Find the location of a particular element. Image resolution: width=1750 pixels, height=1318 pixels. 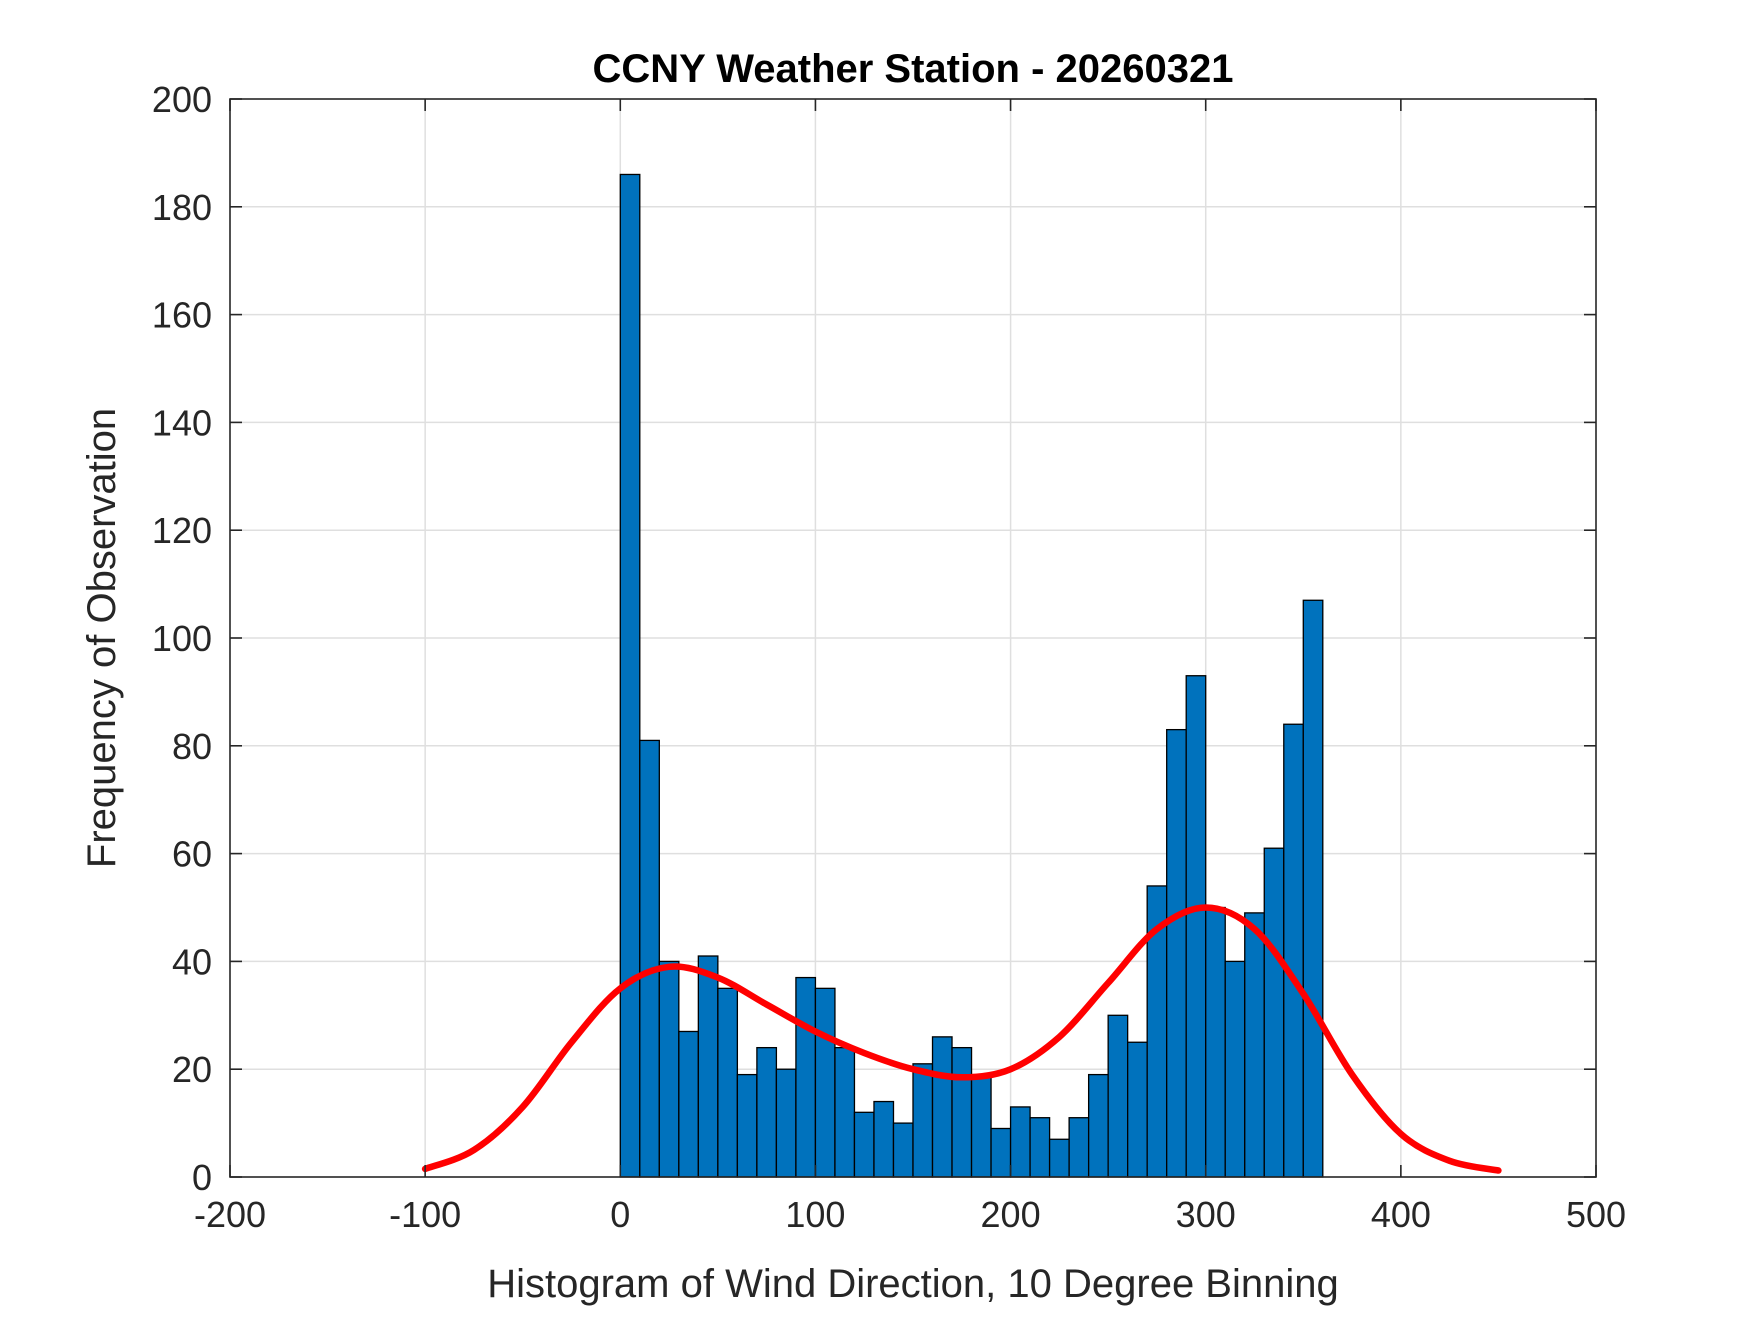

x-tick-labels: -200 -100 0 100 200 300 400 500 is located at coordinates (910, 1214).